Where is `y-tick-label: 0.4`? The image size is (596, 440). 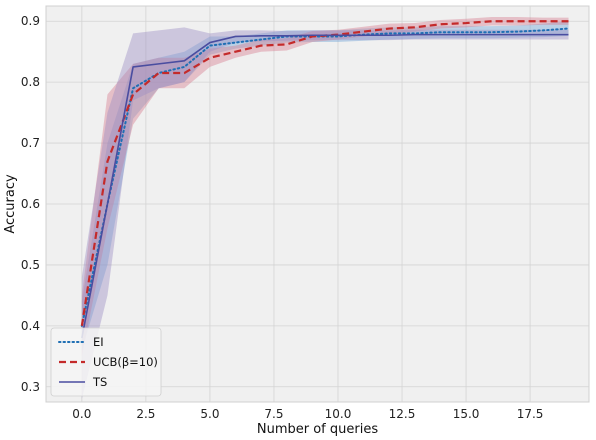 y-tick-label: 0.4 is located at coordinates (30, 326).